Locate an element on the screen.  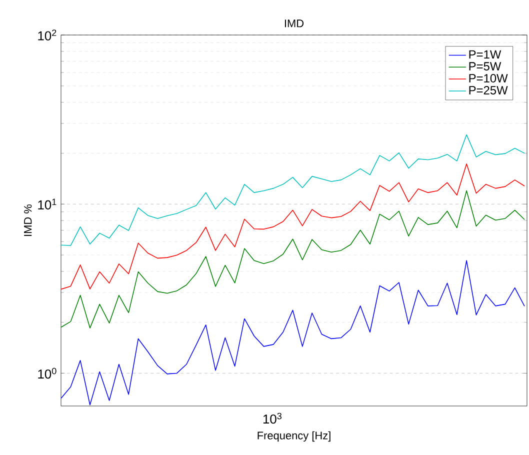
y-tick-label: 10$^{0}$ is located at coordinates (47, 373).